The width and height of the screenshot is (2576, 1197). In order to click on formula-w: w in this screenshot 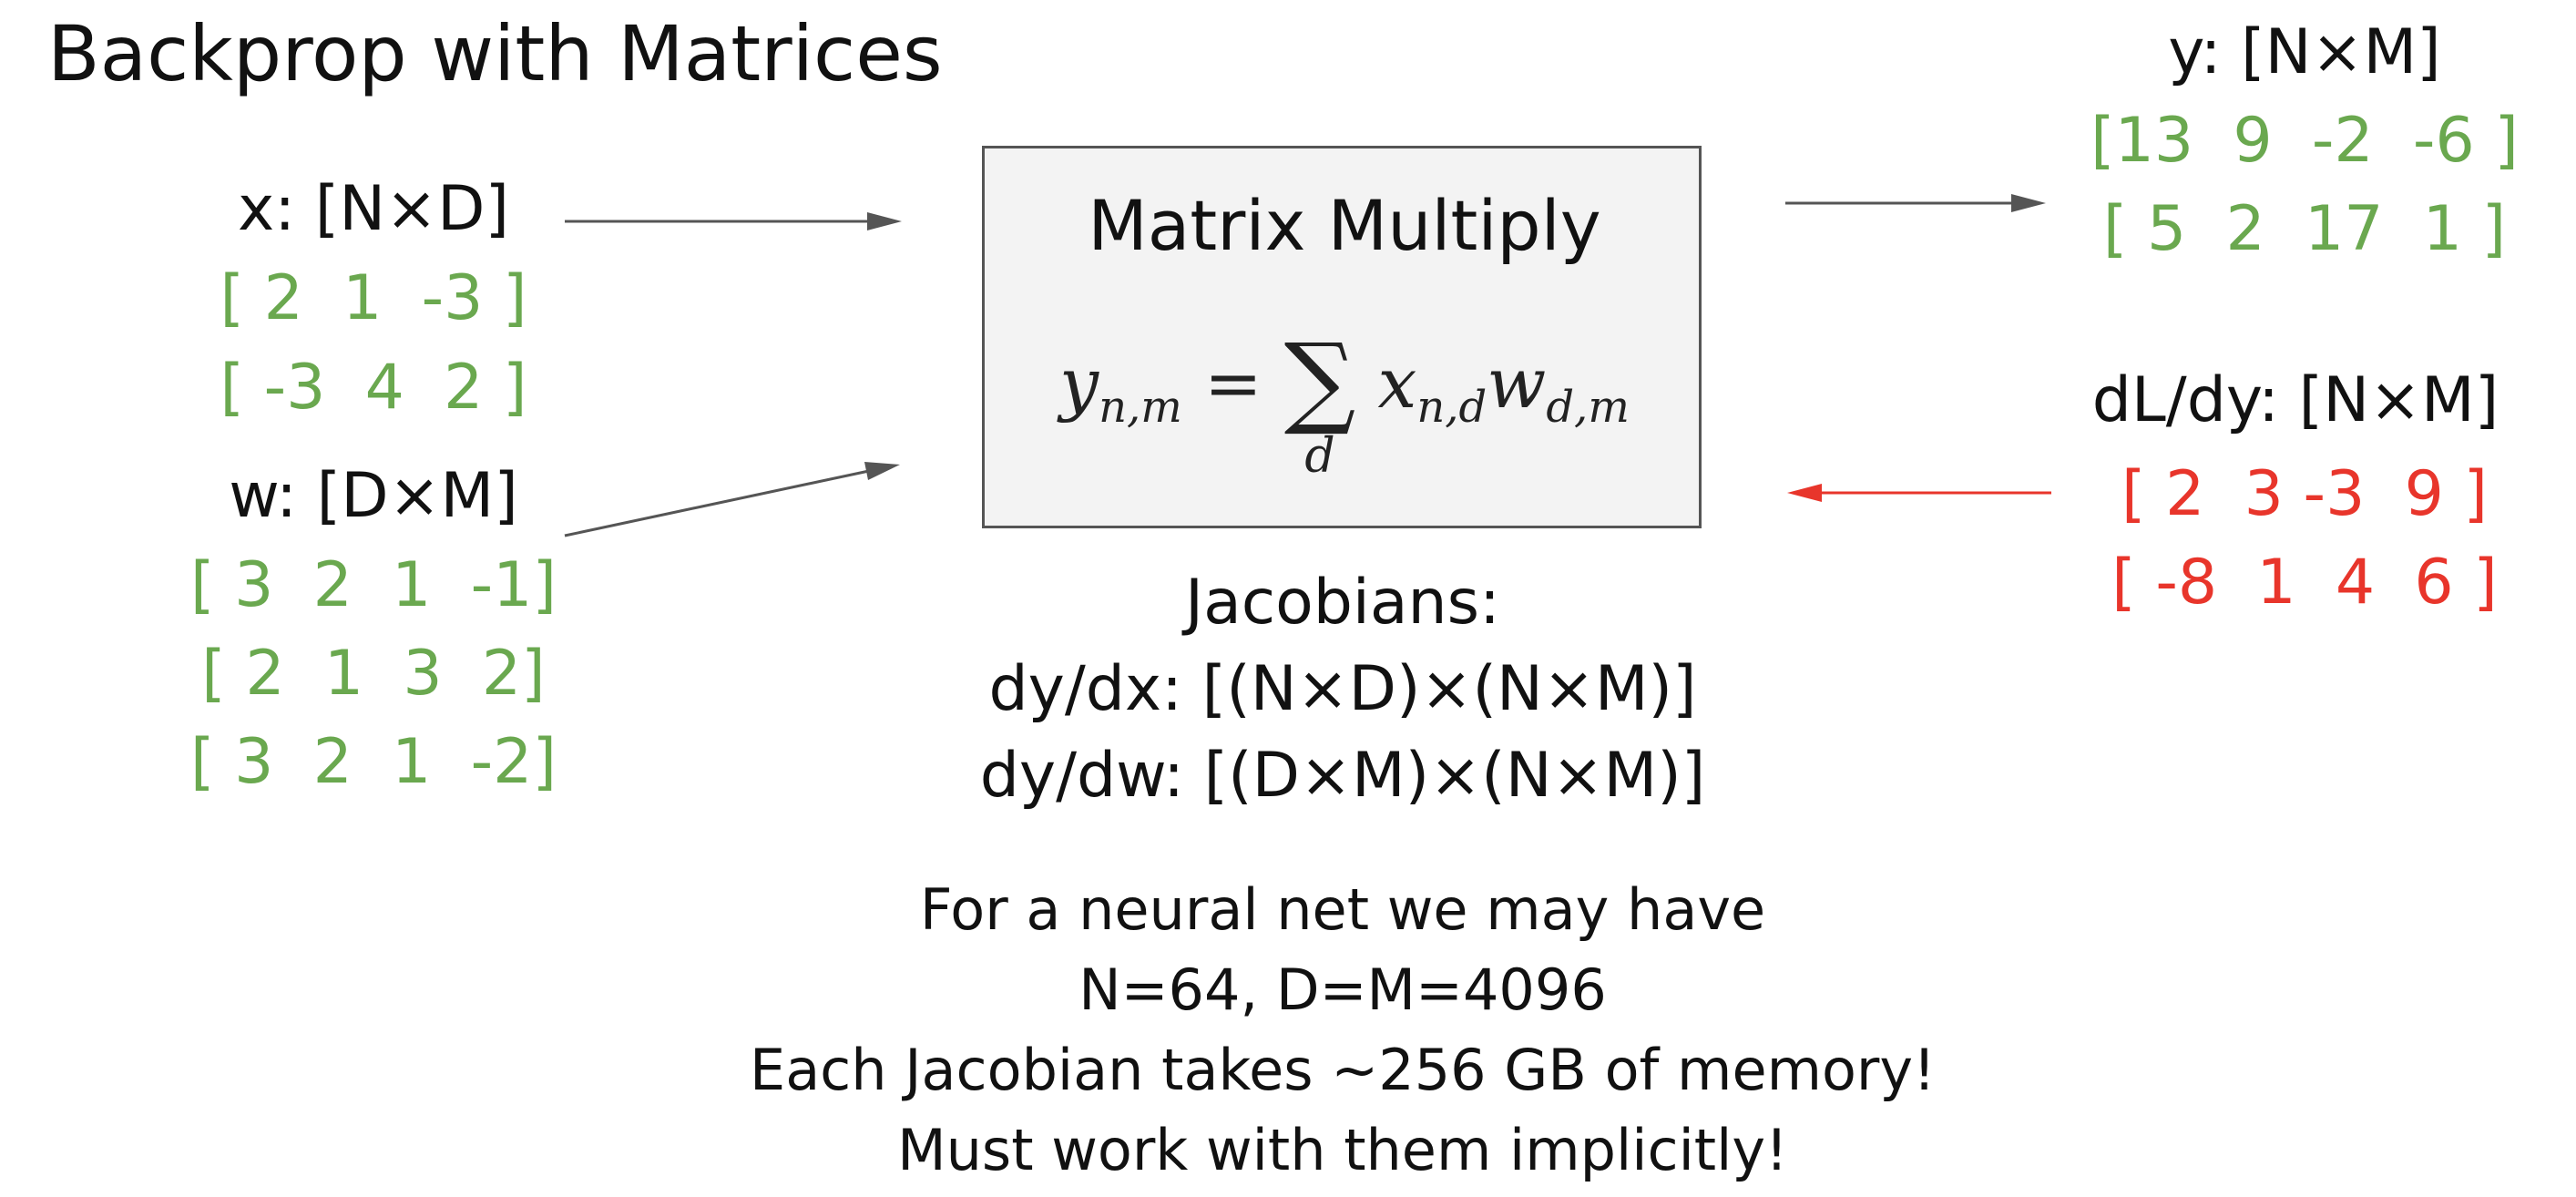, I will do `click(1517, 383)`.